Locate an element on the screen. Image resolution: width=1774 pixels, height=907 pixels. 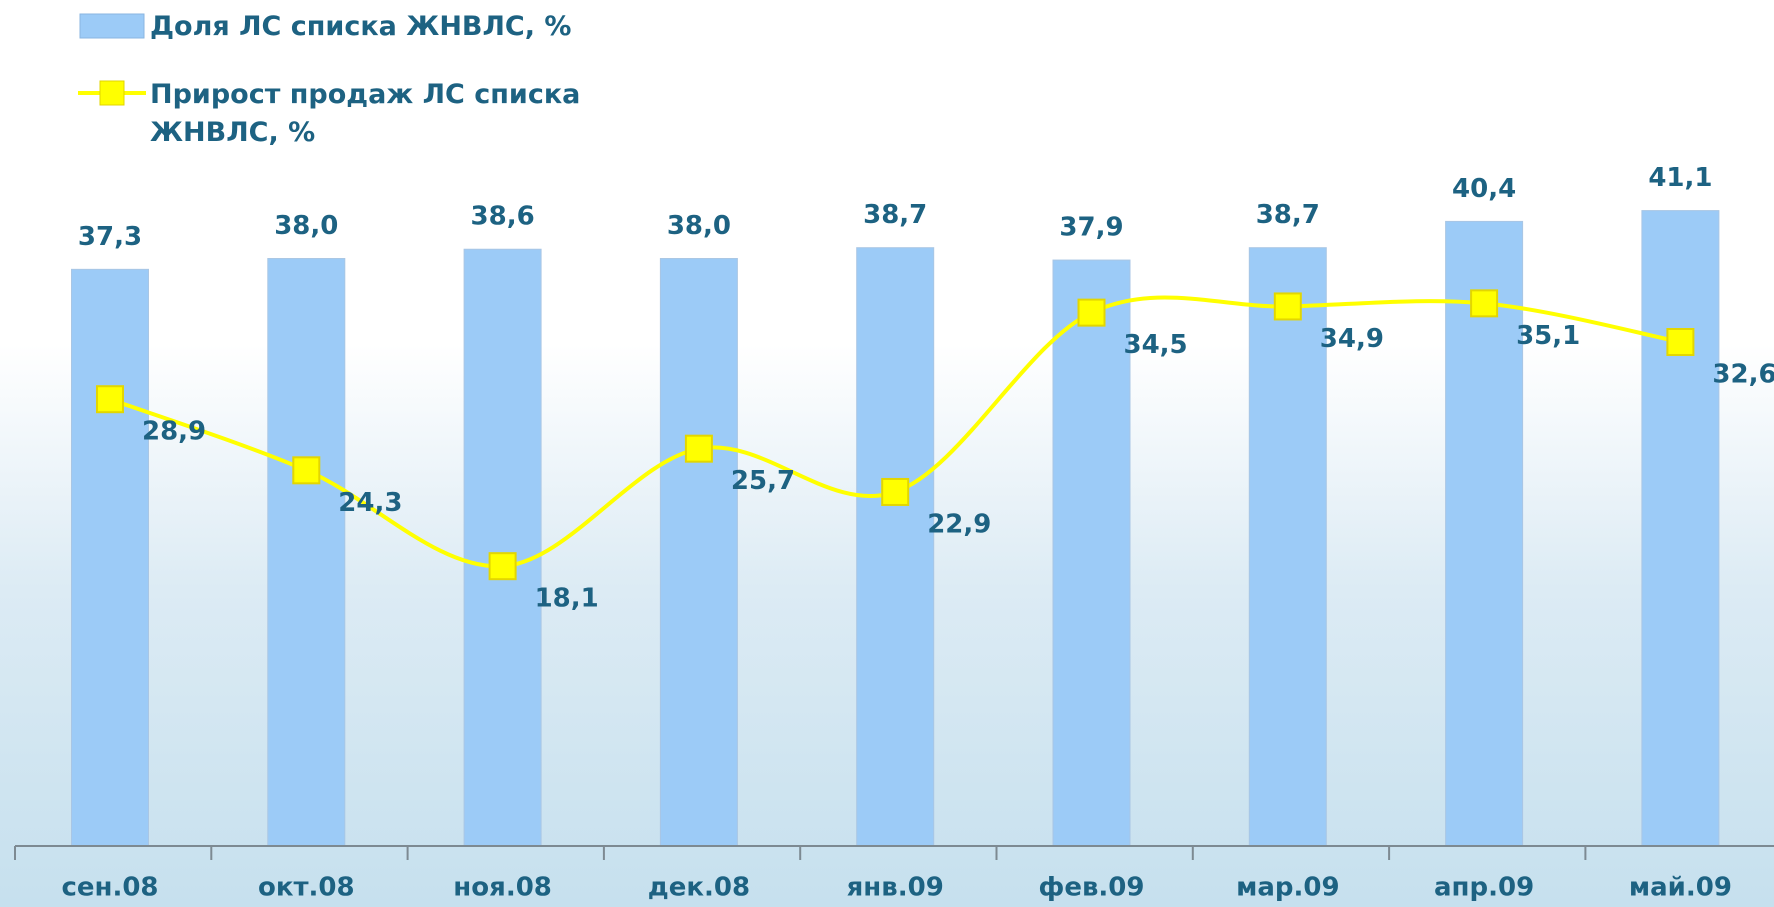
bar-label: 40,4 is located at coordinates (1484, 189).